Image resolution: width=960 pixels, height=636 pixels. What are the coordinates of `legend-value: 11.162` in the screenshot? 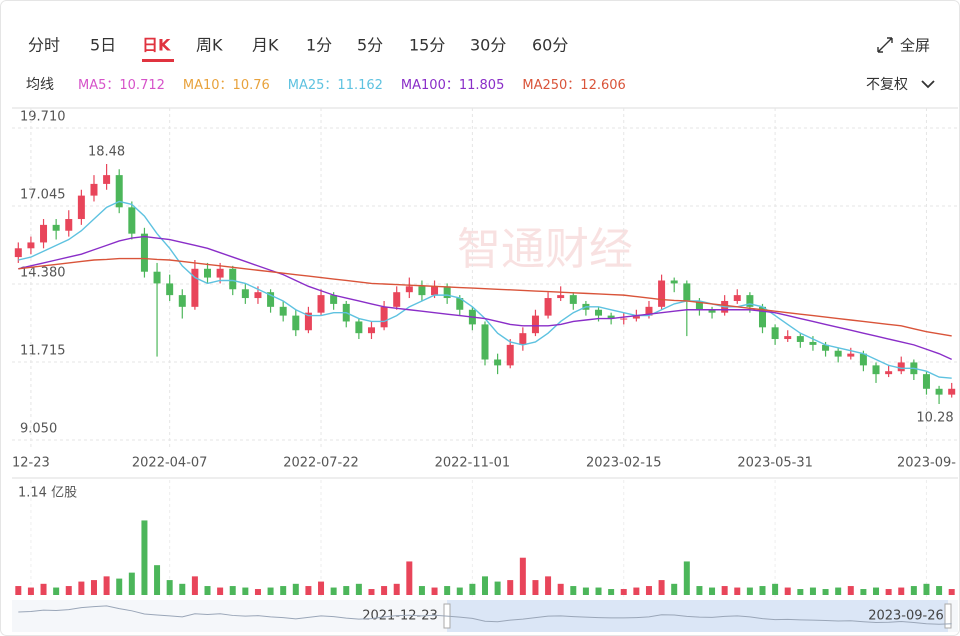 It's located at (360, 85).